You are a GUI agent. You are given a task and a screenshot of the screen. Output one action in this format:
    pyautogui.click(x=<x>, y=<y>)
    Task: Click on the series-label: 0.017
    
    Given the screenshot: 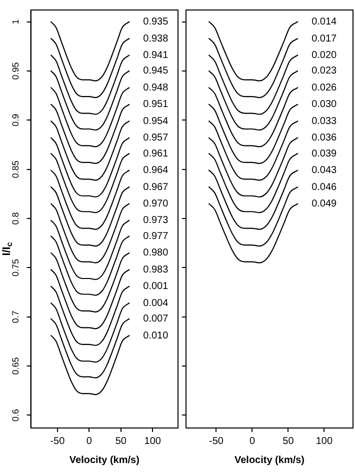 What is the action you would take?
    pyautogui.click(x=325, y=38)
    